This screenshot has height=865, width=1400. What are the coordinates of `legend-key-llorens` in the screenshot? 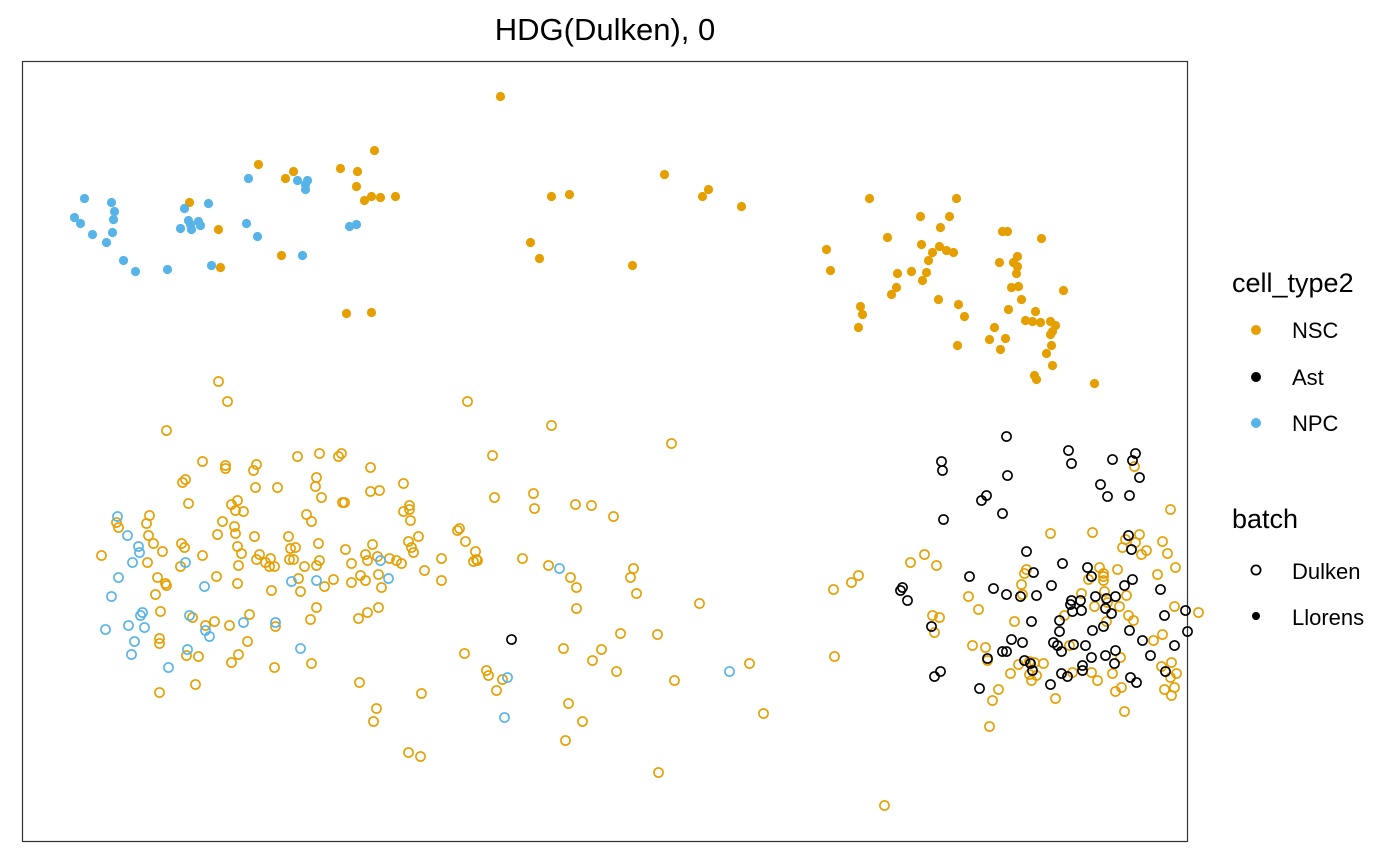 It's located at (1256, 616).